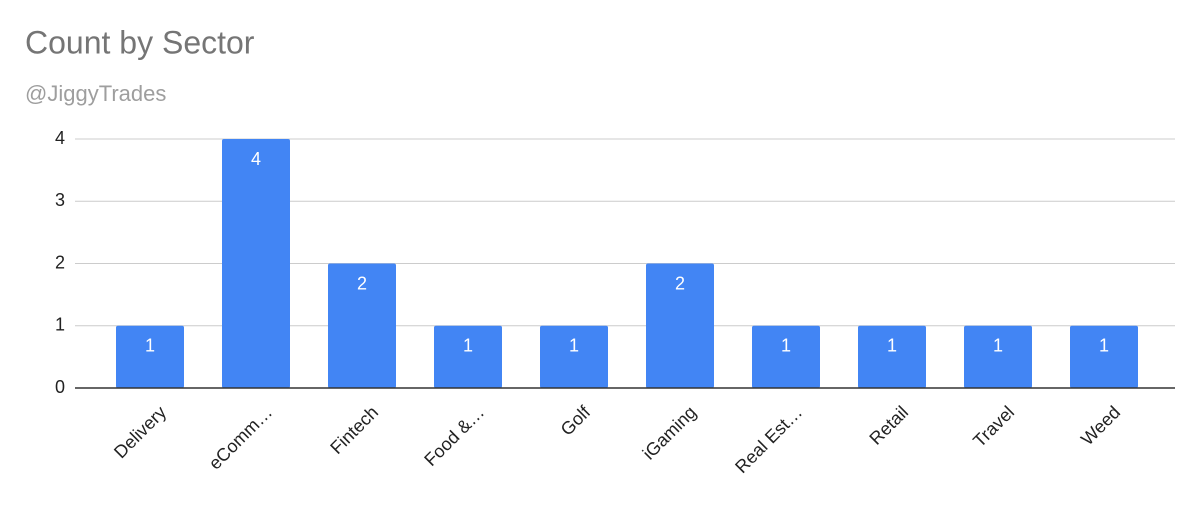 The height and width of the screenshot is (518, 1200). Describe the element at coordinates (60, 387) in the screenshot. I see `y-tick-label: 0` at that location.